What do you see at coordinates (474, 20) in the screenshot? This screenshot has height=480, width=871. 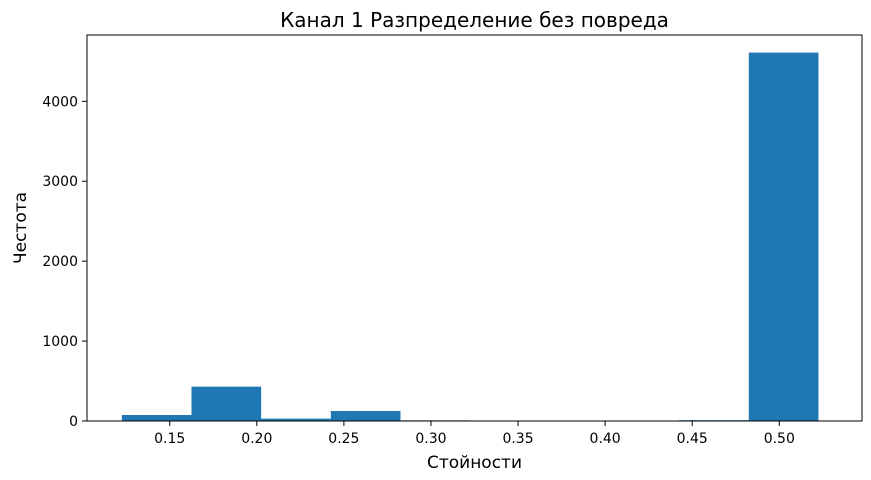 I see `chart-title: Канал 1 Разпределение без повреда` at bounding box center [474, 20].